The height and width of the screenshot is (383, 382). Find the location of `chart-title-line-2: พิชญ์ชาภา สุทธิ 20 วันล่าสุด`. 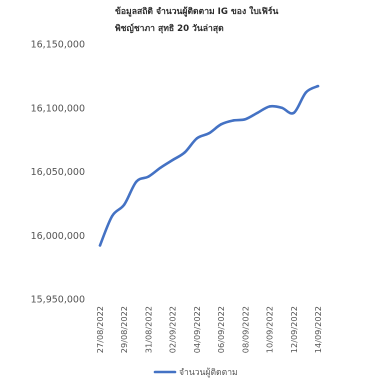

chart-title-line-2: พิชญ์ชาภา สุทธิ 20 วันล่าสุด is located at coordinates (169, 28).